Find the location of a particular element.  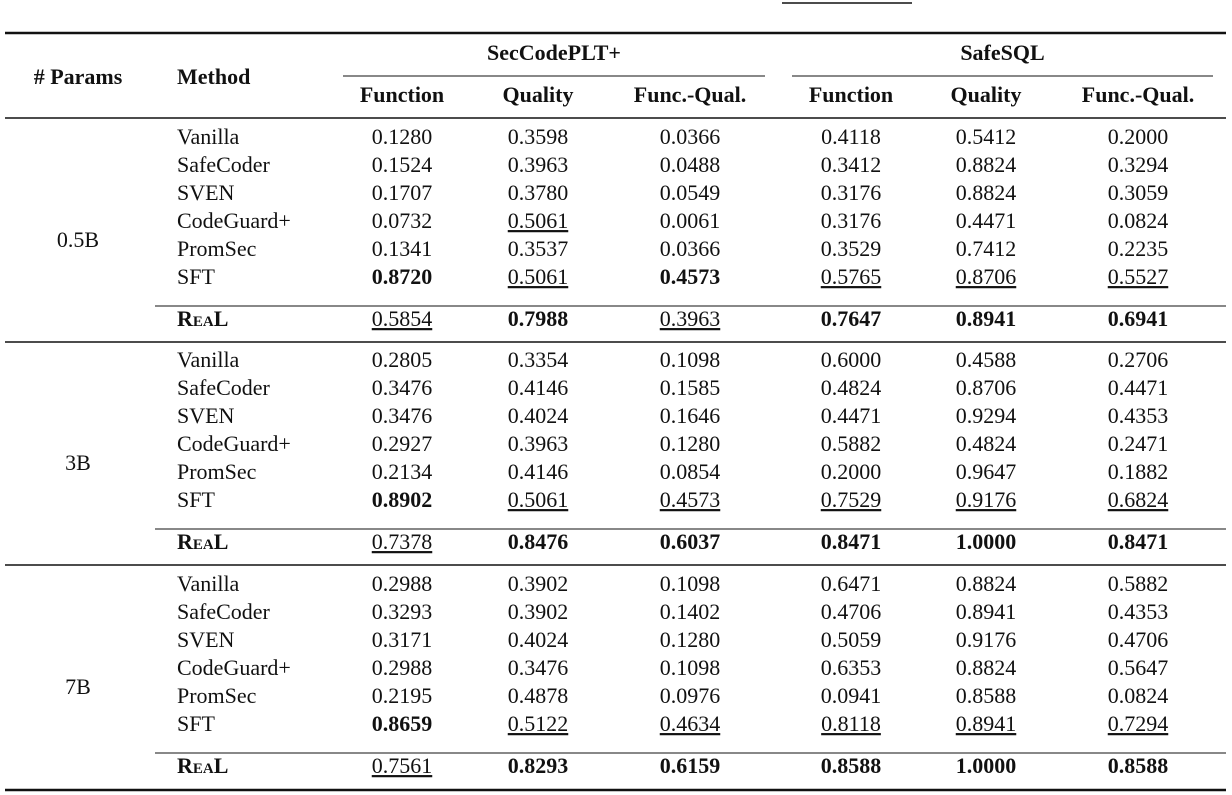

value-cell: 0.1341 is located at coordinates (402, 248).